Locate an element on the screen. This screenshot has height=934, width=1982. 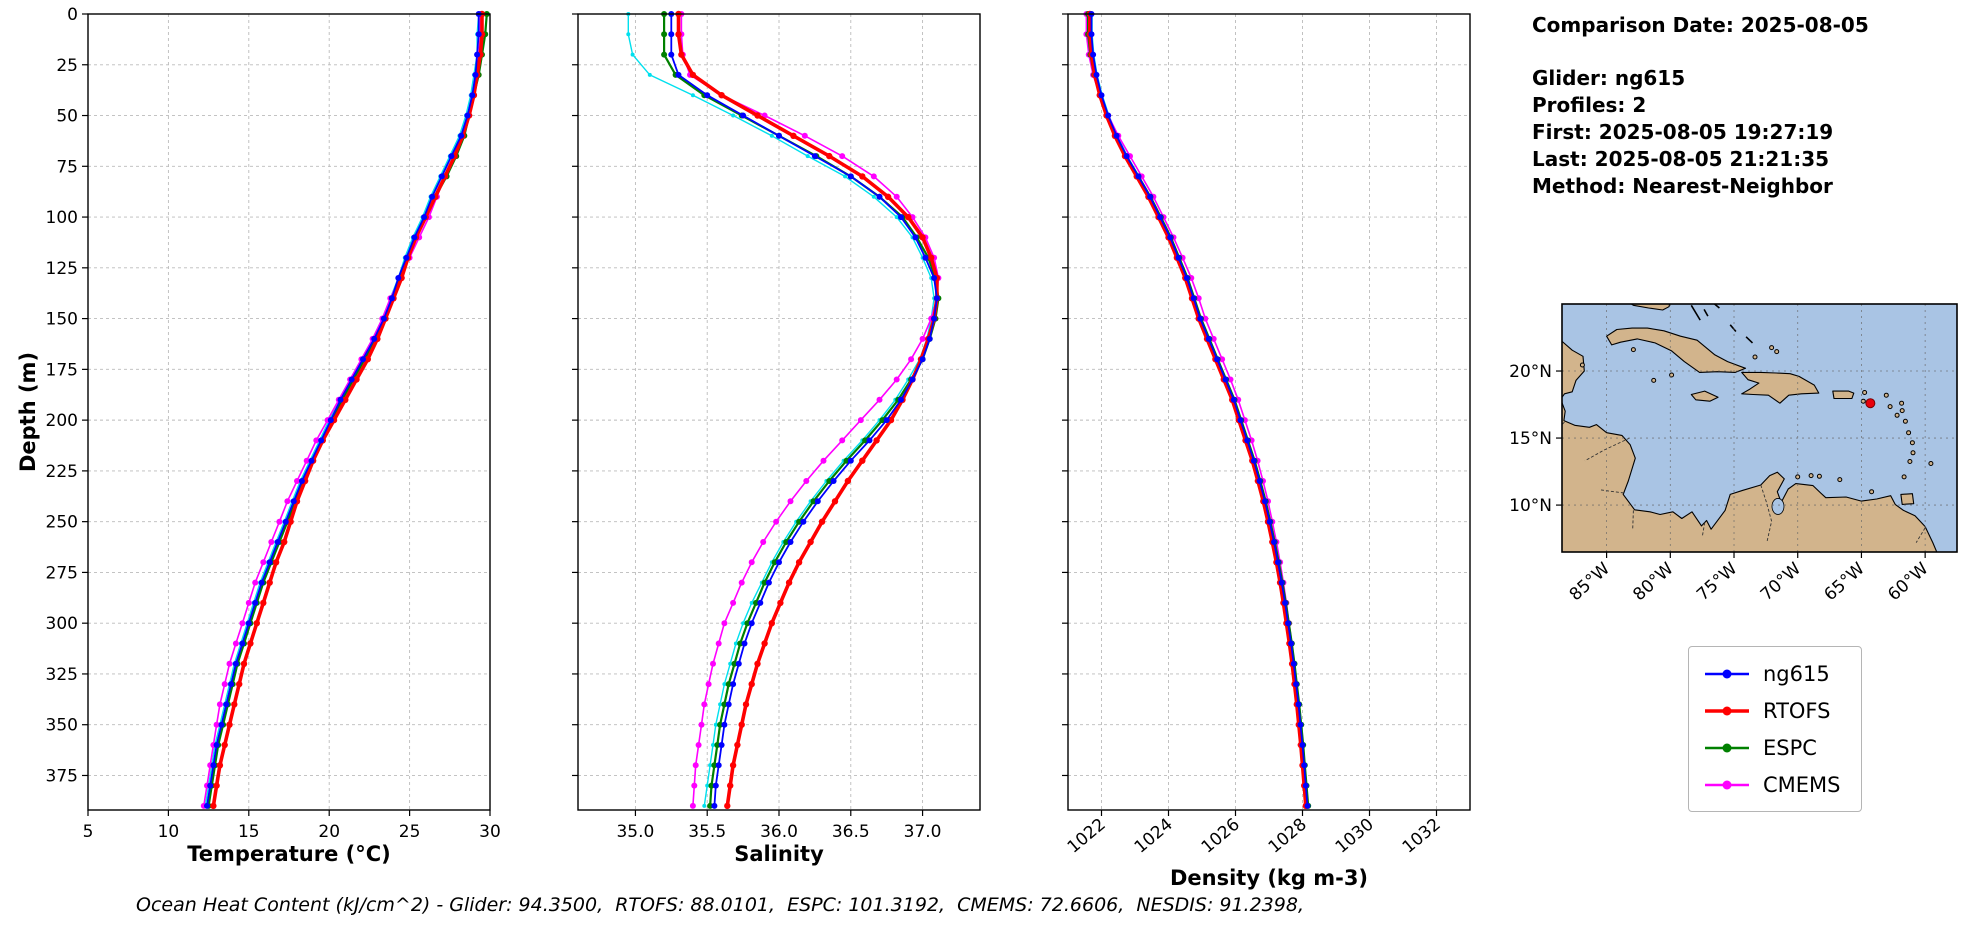
svg-text: 35.5 is located at coordinates (707, 832).